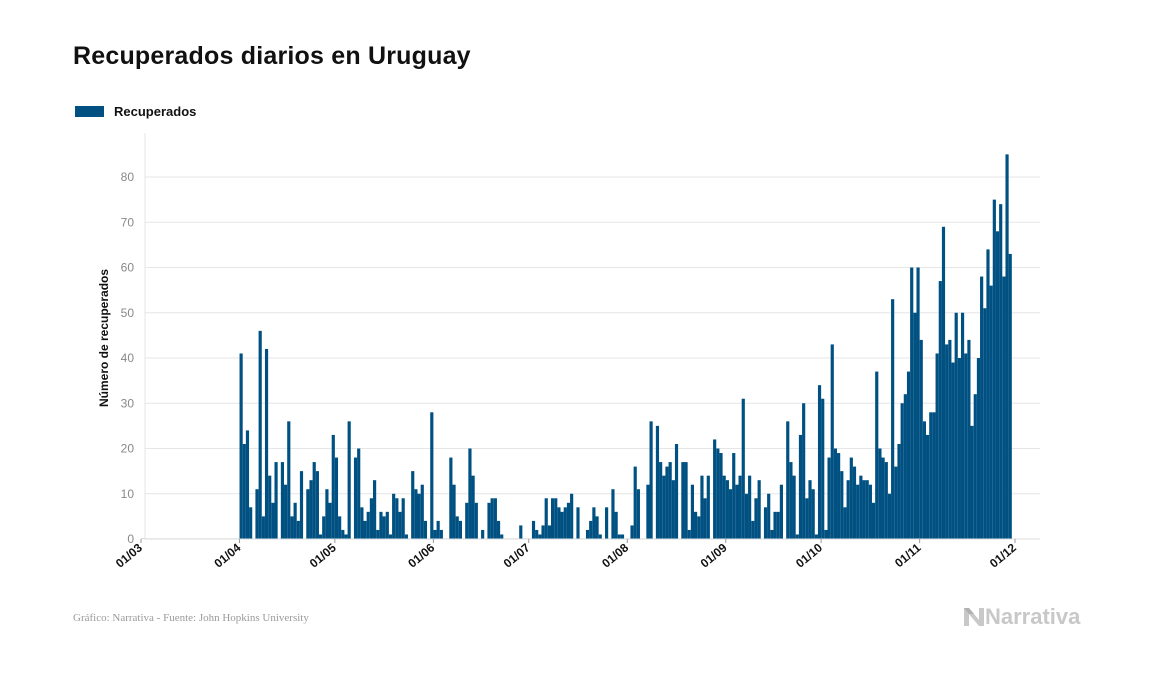  Describe the element at coordinates (1003, 555) in the screenshot. I see `x-tick-label: 01/12` at that location.